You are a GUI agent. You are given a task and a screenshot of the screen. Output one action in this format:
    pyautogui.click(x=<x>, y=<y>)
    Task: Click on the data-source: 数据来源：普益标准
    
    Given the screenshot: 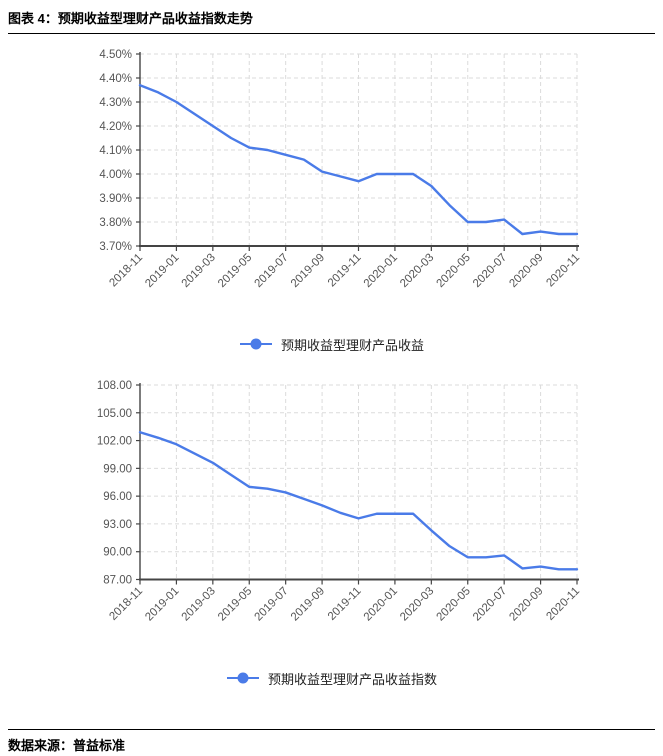 What is the action you would take?
    pyautogui.click(x=66, y=744)
    